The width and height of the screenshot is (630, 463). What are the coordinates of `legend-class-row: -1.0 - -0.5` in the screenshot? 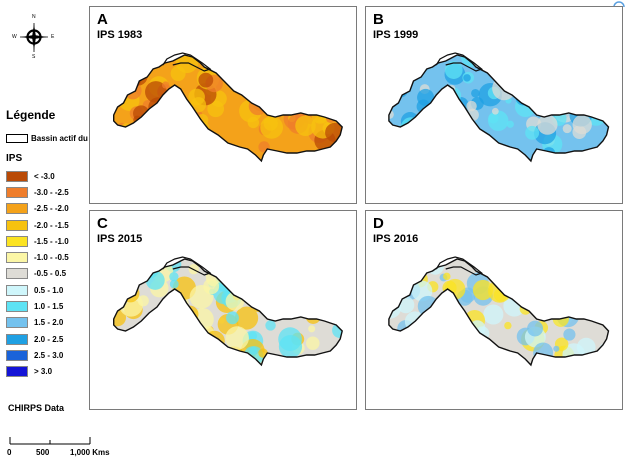 It's located at (50, 257).